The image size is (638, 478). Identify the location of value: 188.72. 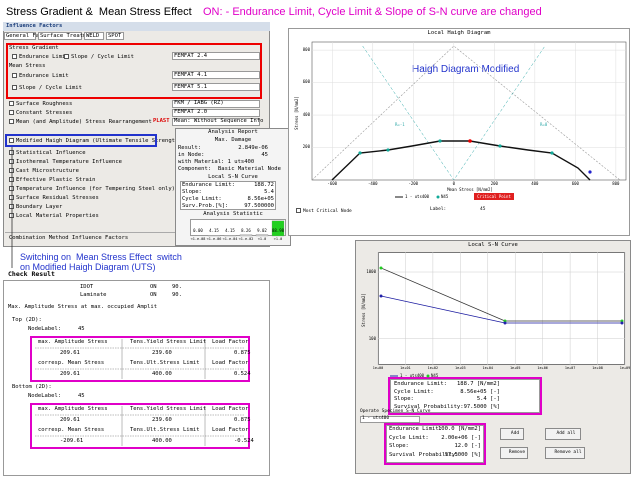
(264, 184).